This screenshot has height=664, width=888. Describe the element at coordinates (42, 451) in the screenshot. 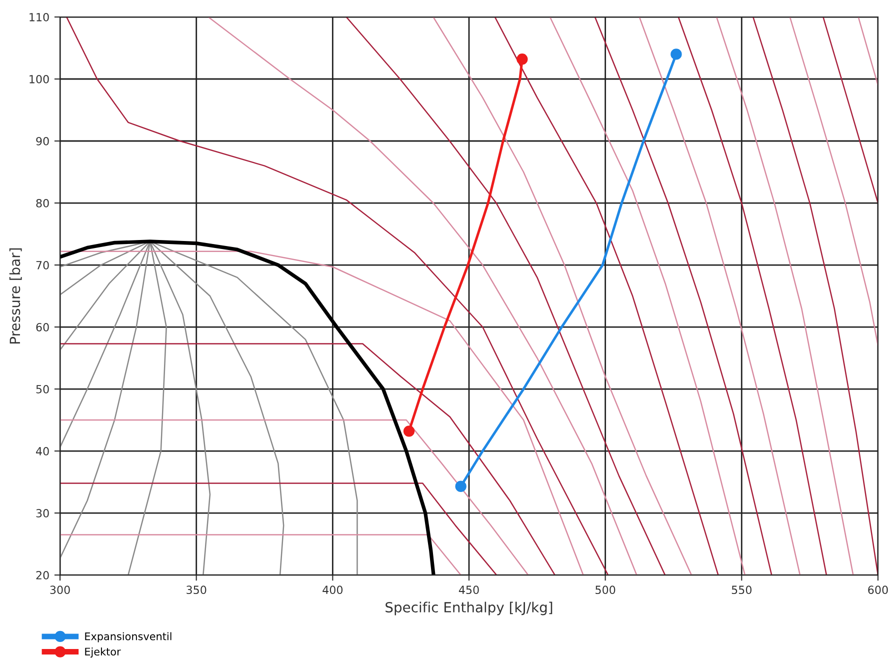

I see `y-tick-label: 40` at that location.